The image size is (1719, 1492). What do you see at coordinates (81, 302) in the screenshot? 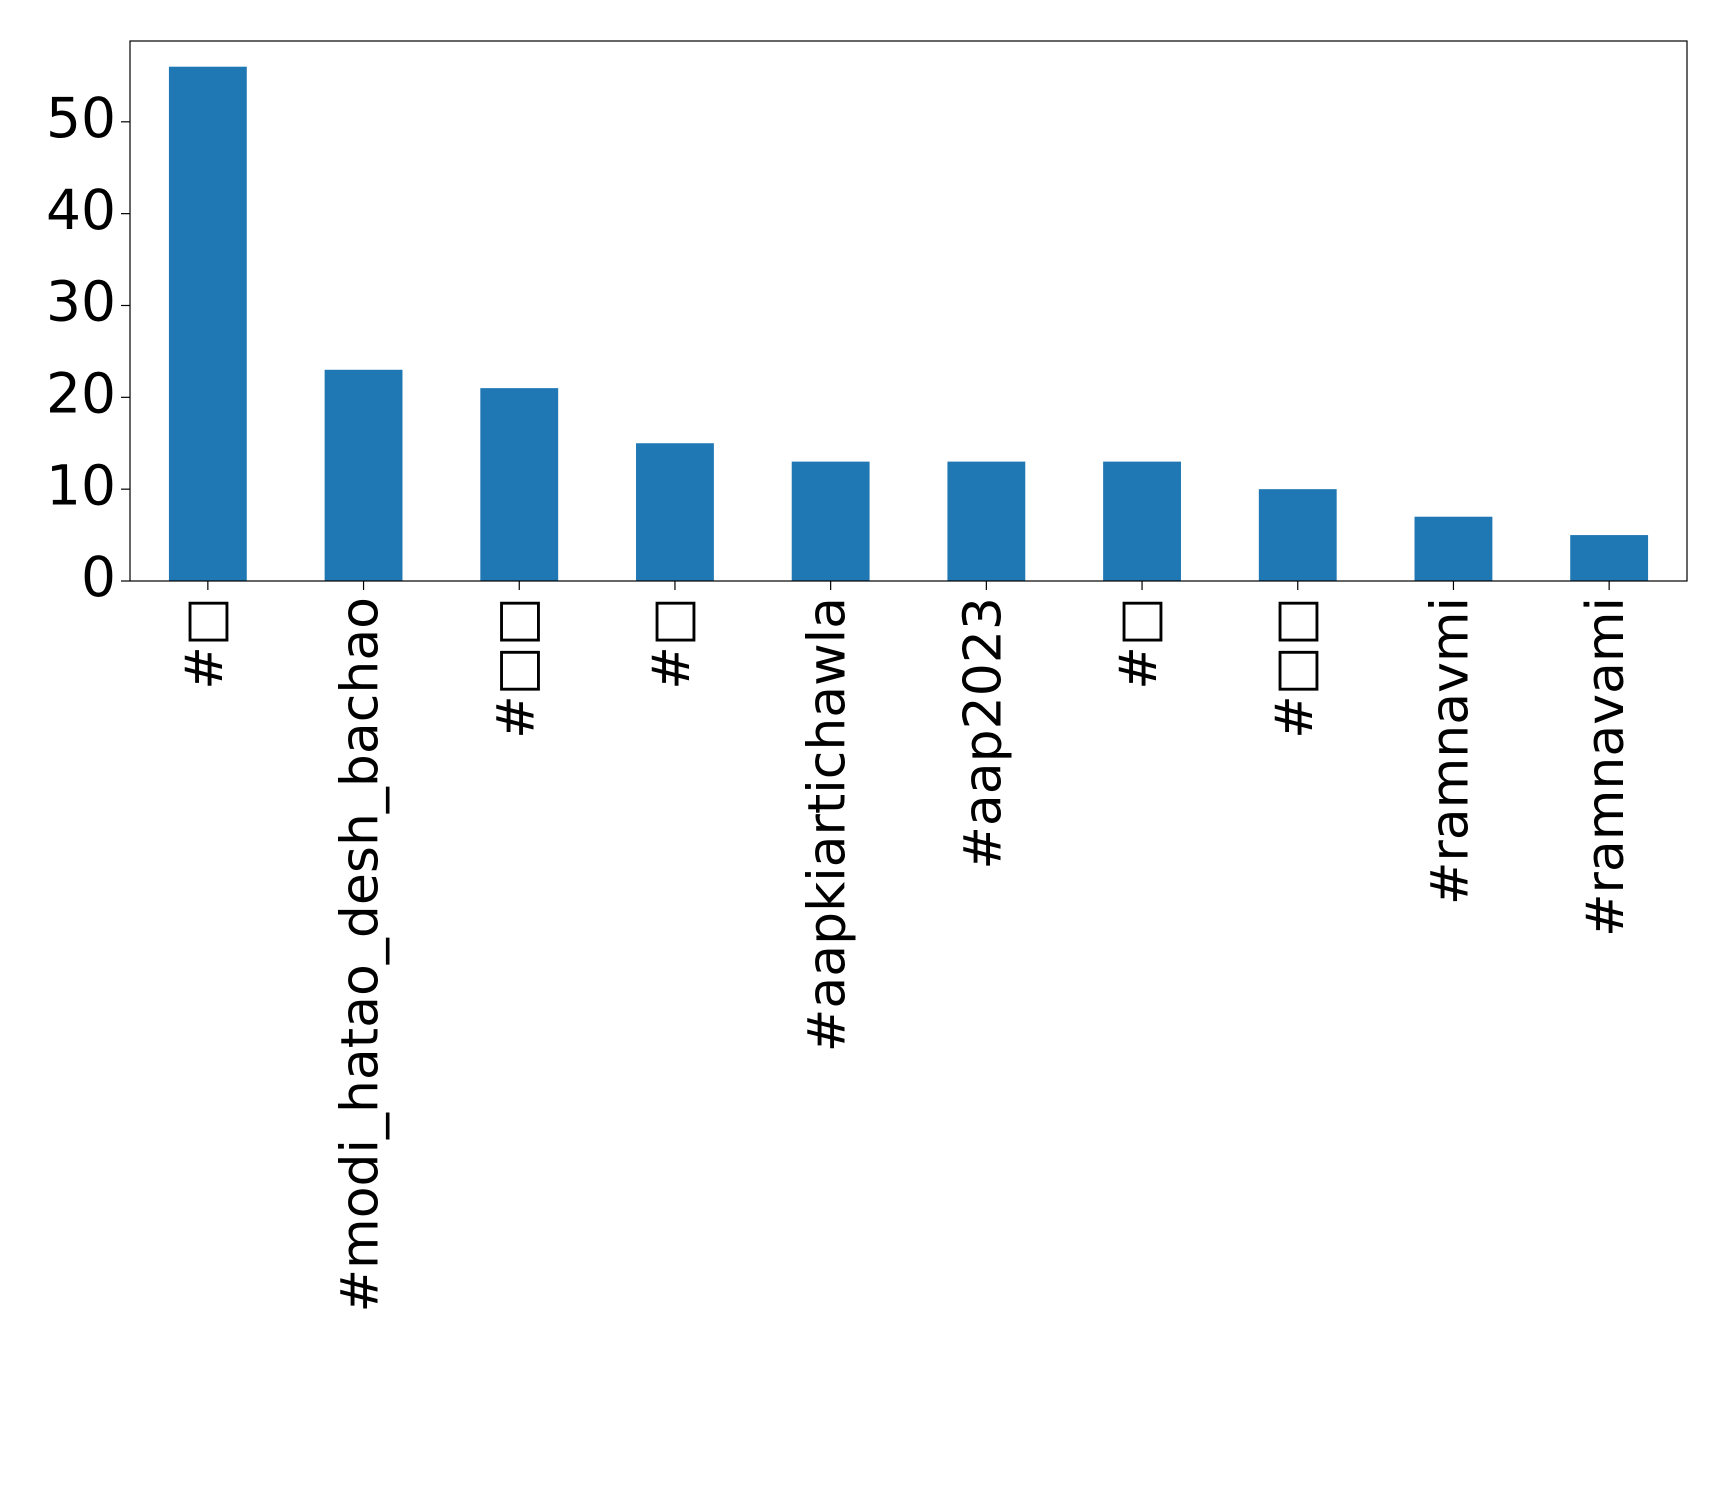
I see `y-tick-label: 30` at bounding box center [81, 302].